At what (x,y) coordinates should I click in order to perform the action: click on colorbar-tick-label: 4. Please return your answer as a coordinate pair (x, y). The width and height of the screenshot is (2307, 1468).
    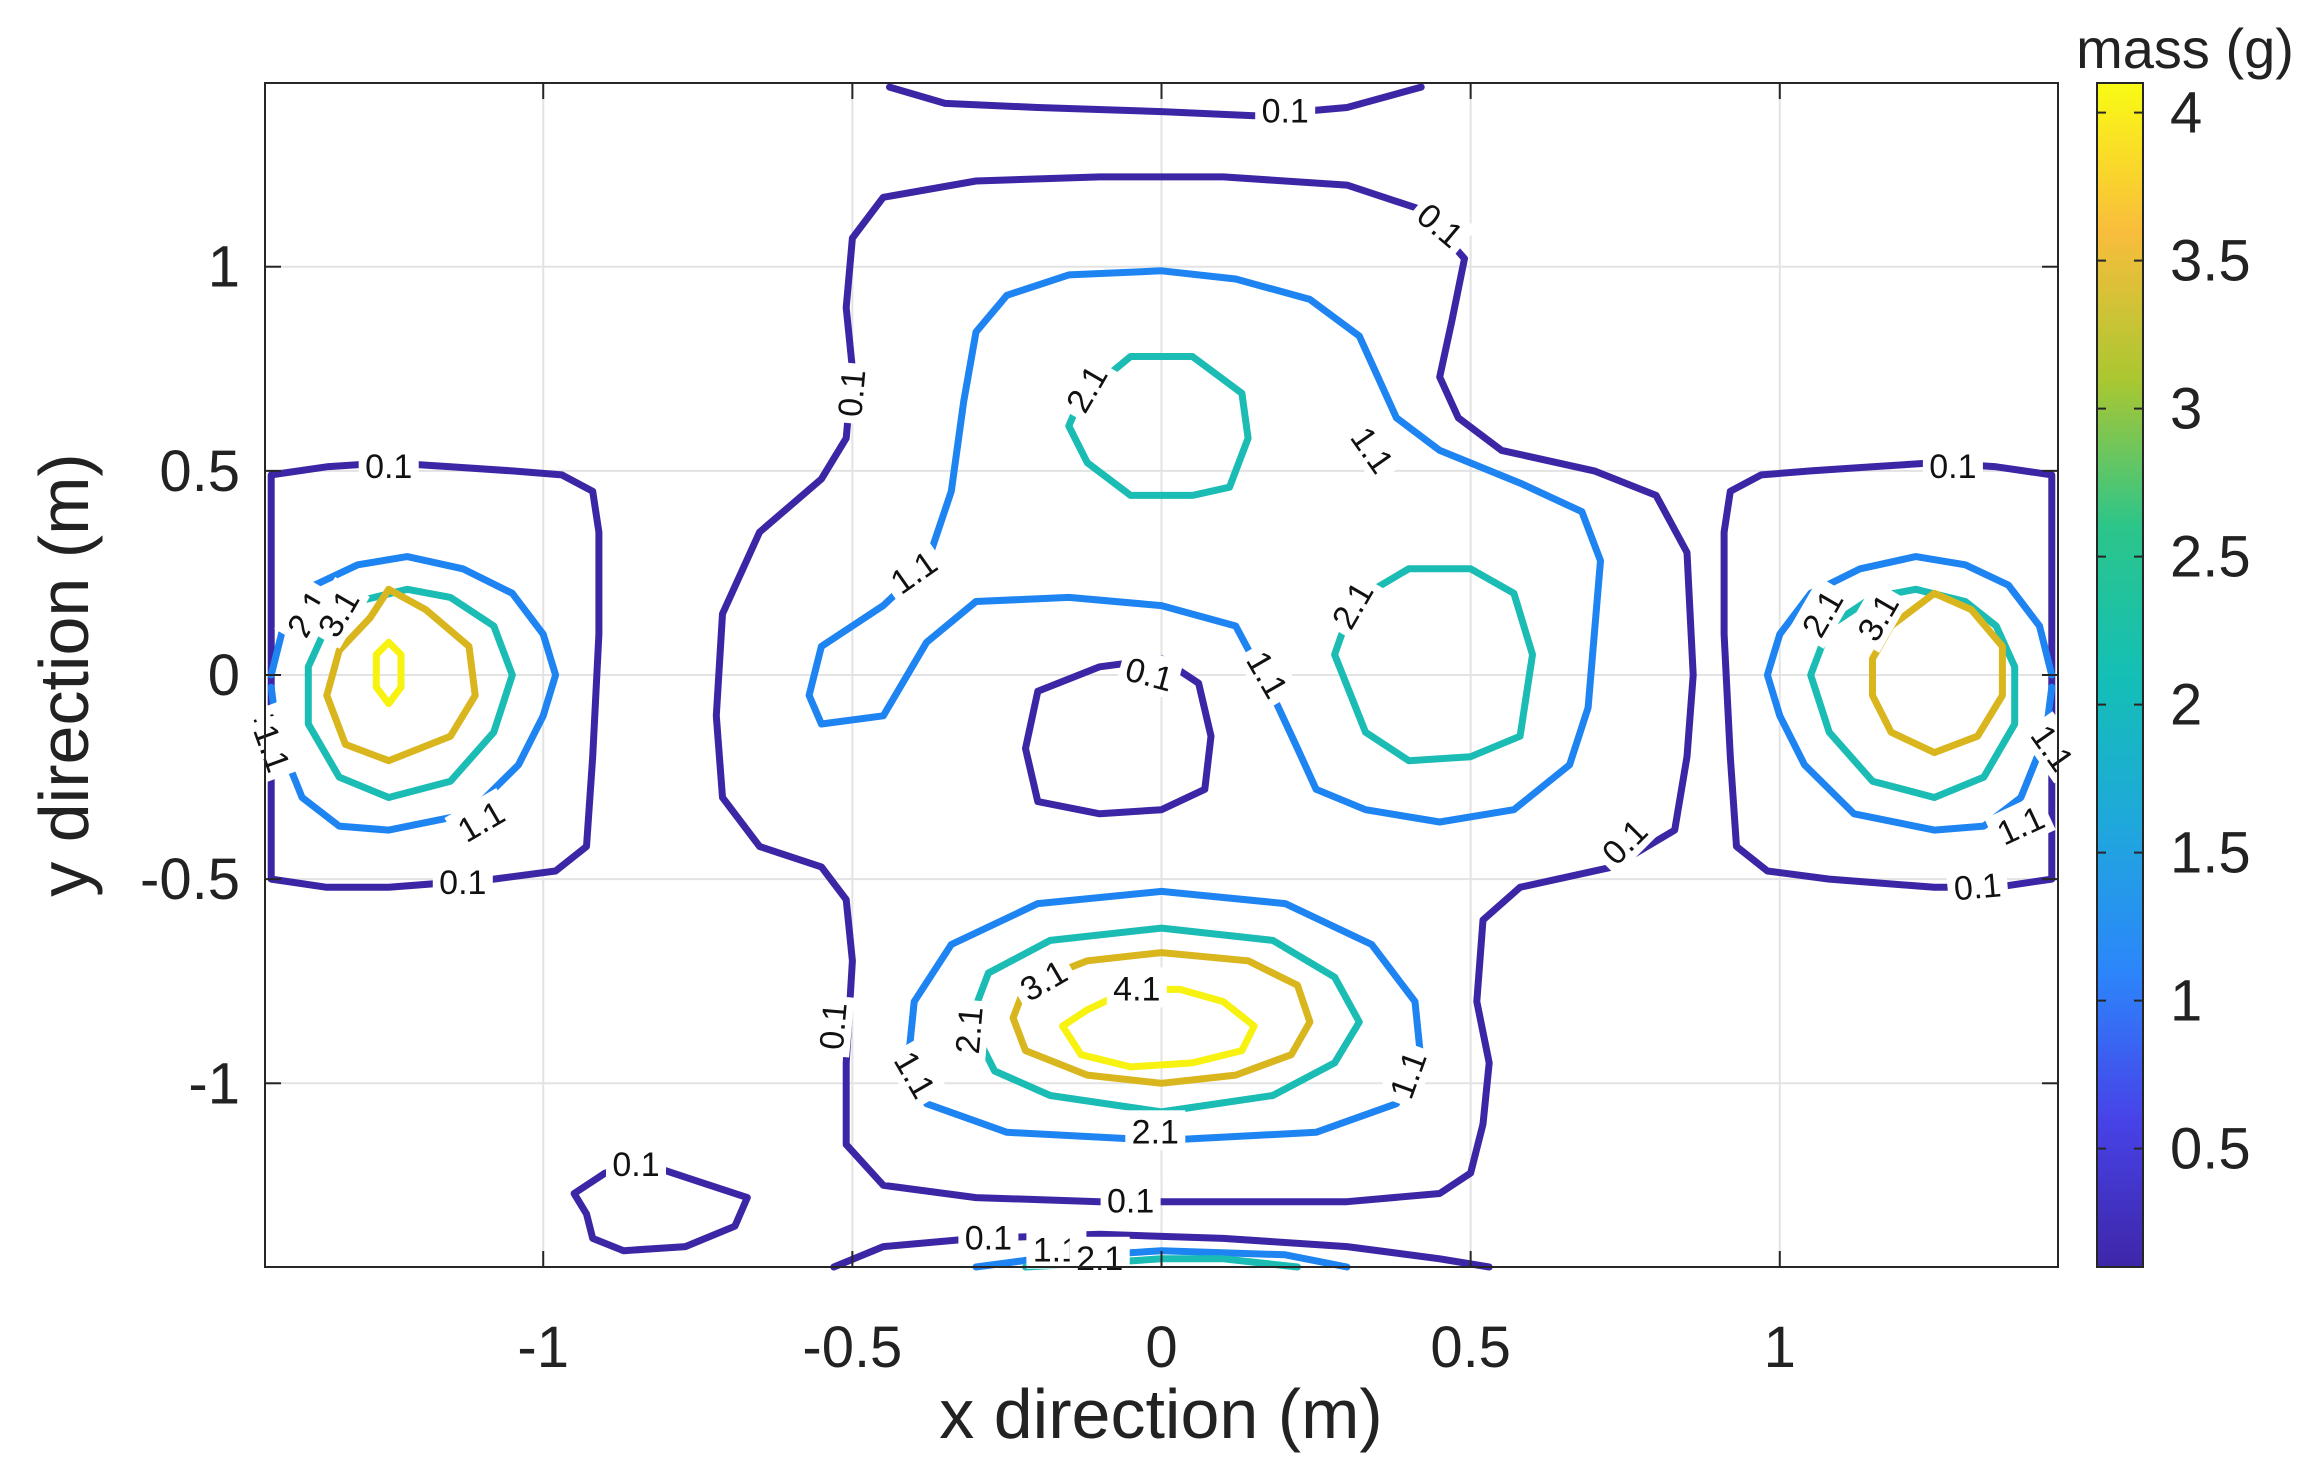
    Looking at the image, I should click on (2186, 113).